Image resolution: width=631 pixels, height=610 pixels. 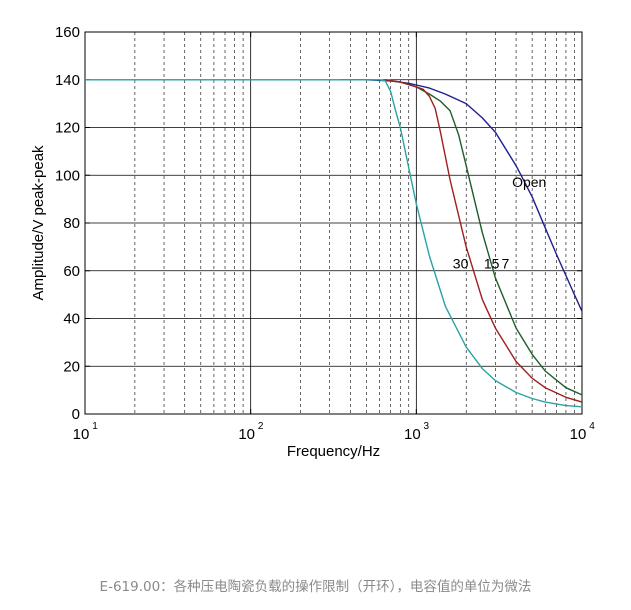 What do you see at coordinates (315, 587) in the screenshot?
I see `figure-caption: E-619.00：各种压电陶瓷负载的操作限制（开环），电容值的单位为微法` at bounding box center [315, 587].